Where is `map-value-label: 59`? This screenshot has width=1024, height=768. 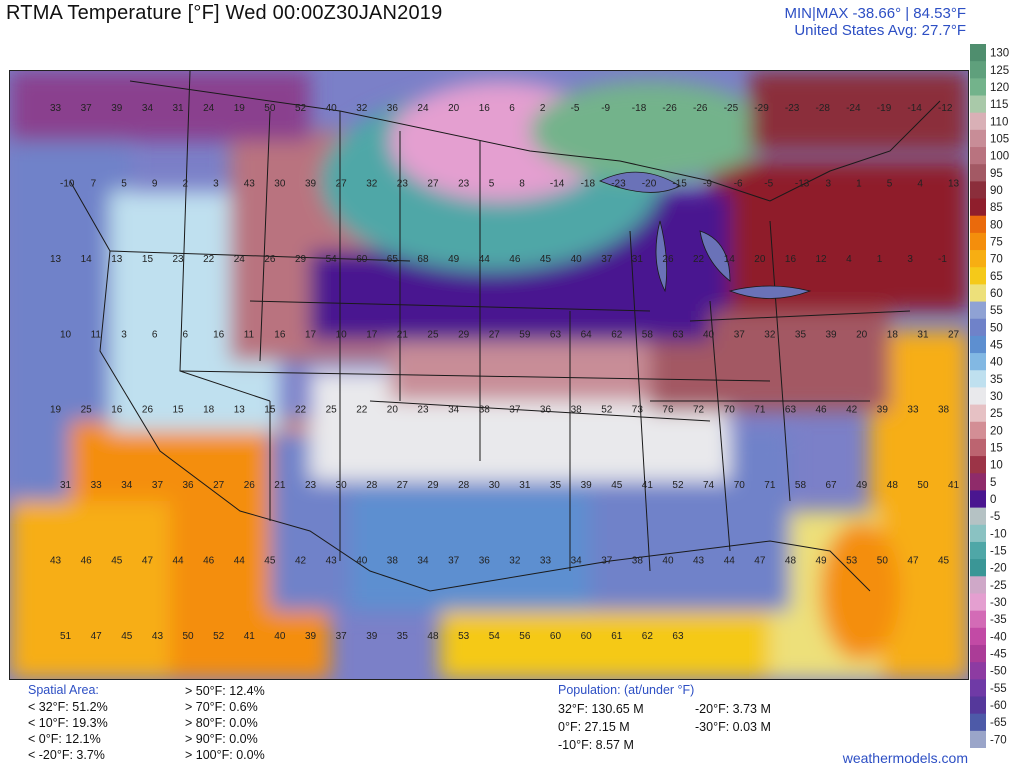 map-value-label: 59 is located at coordinates (525, 334).